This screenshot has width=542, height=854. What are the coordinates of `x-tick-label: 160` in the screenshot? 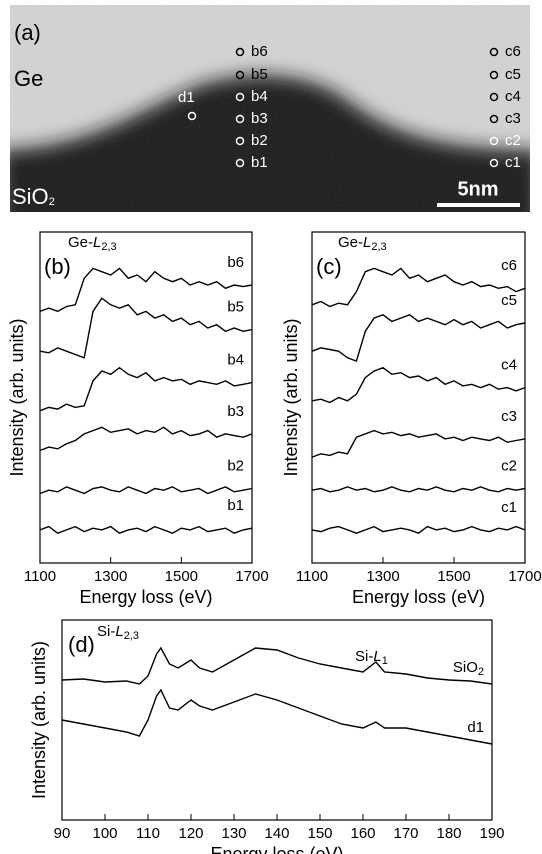 It's located at (362, 833).